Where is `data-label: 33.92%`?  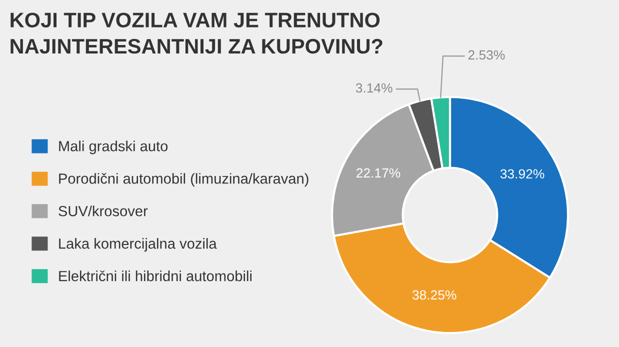
data-label: 33.92% is located at coordinates (522, 174).